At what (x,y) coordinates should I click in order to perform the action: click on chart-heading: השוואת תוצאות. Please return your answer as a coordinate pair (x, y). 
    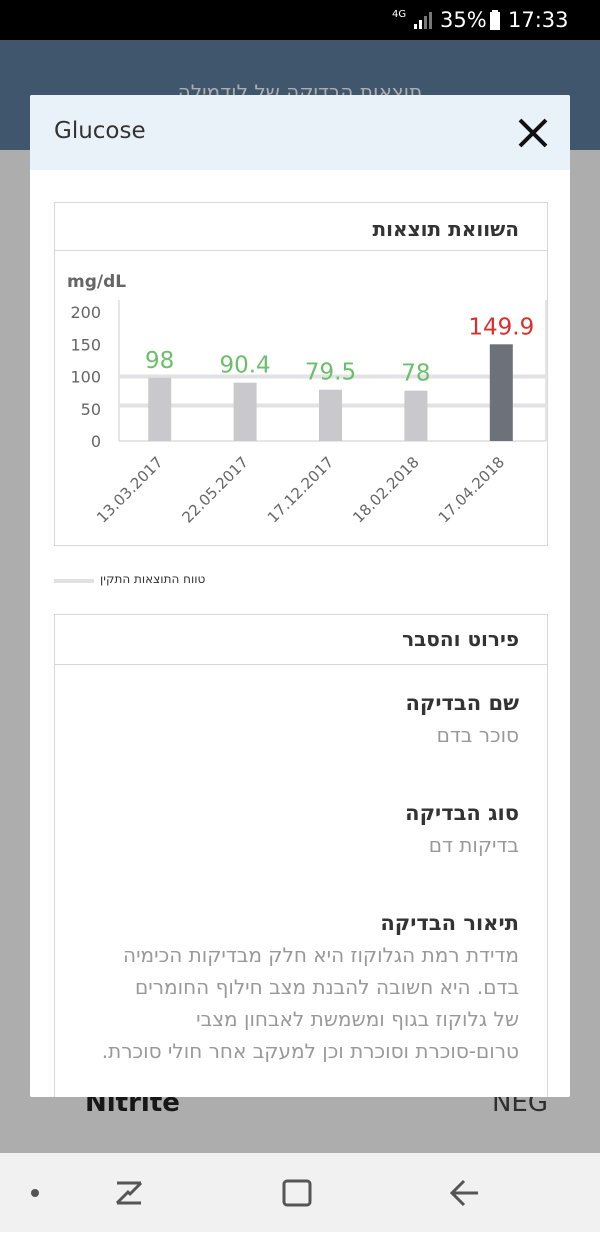
    Looking at the image, I should click on (446, 229).